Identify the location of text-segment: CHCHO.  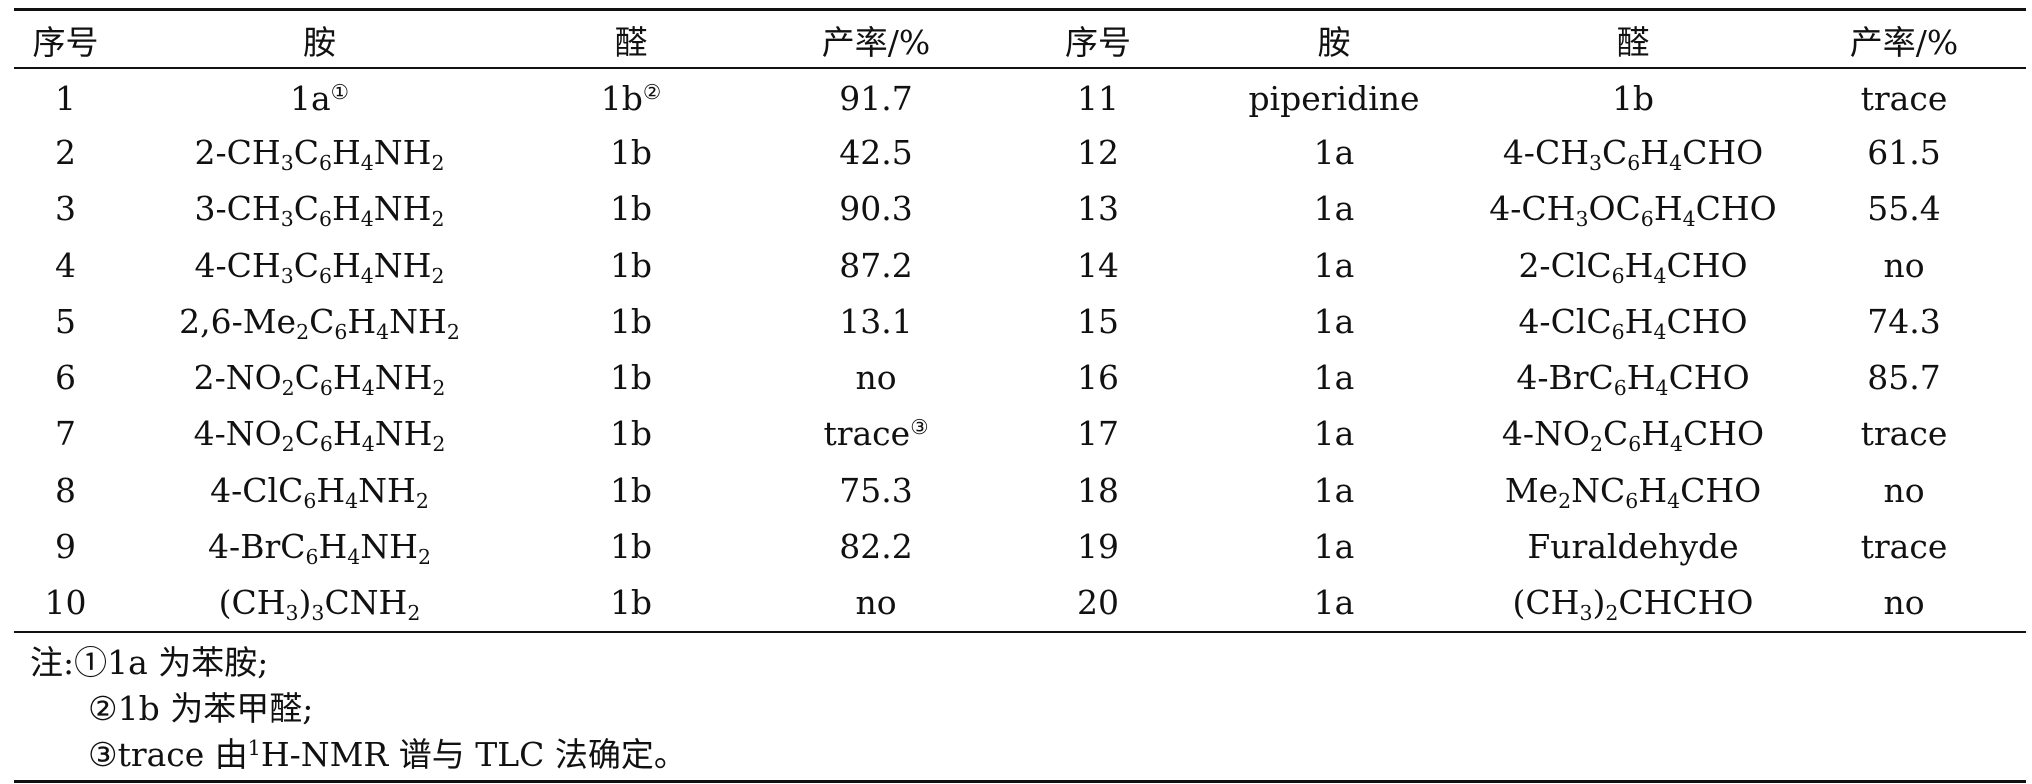
(1686, 603).